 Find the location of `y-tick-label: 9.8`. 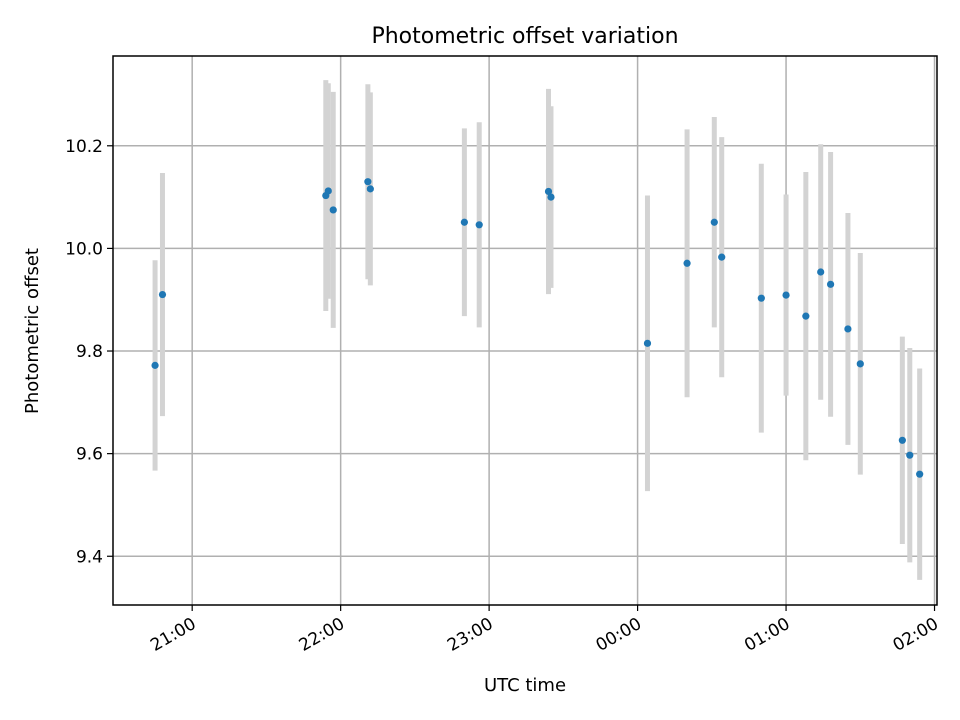

y-tick-label: 9.8 is located at coordinates (89, 352).